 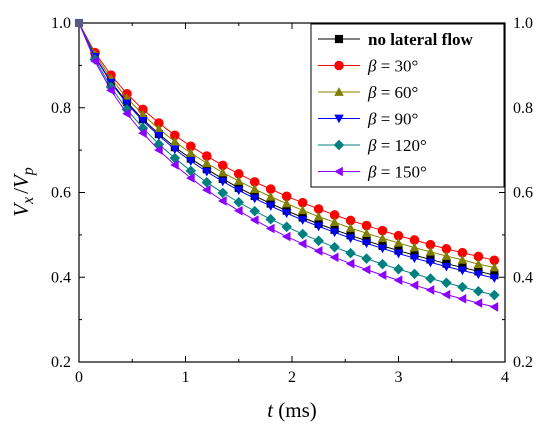 I want to click on legend-entry: β = 30°, so click(x=368, y=66).